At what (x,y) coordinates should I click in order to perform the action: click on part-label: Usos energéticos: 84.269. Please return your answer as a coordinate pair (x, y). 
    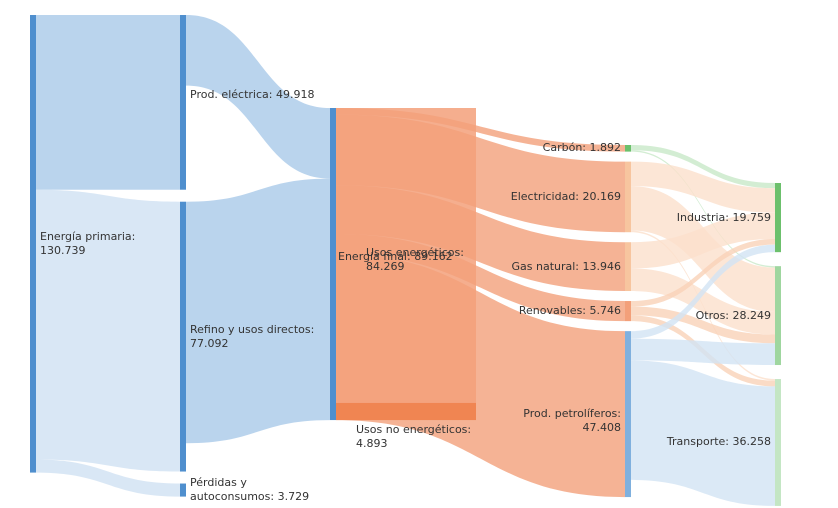
    Looking at the image, I should click on (415, 259).